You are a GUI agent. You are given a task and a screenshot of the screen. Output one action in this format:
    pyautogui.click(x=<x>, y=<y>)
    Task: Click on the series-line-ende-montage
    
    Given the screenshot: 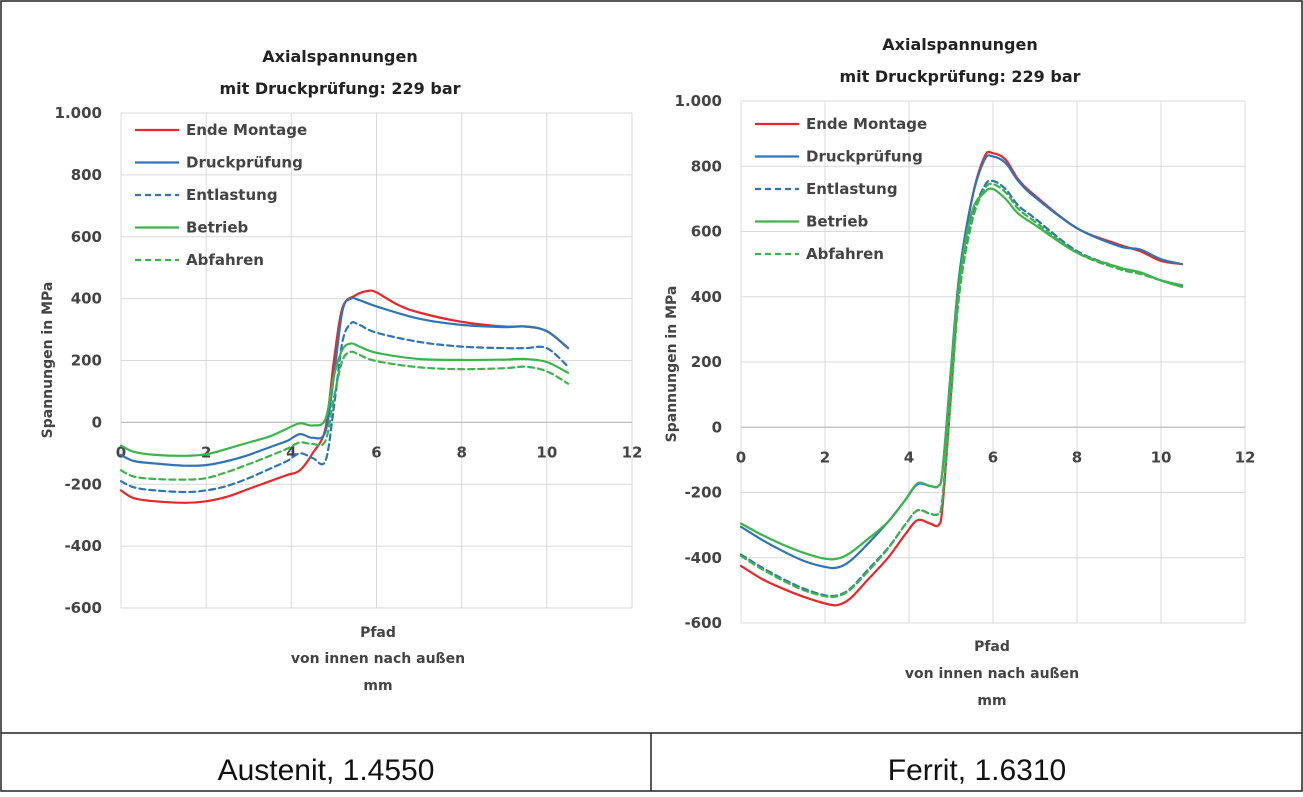 What is the action you would take?
    pyautogui.click(x=344, y=396)
    